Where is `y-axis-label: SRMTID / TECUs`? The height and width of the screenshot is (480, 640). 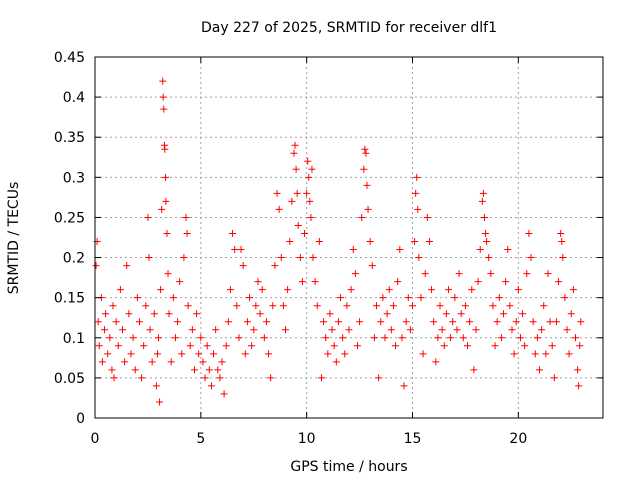
y-axis-label: SRMTID / TECUs is located at coordinates (14, 238).